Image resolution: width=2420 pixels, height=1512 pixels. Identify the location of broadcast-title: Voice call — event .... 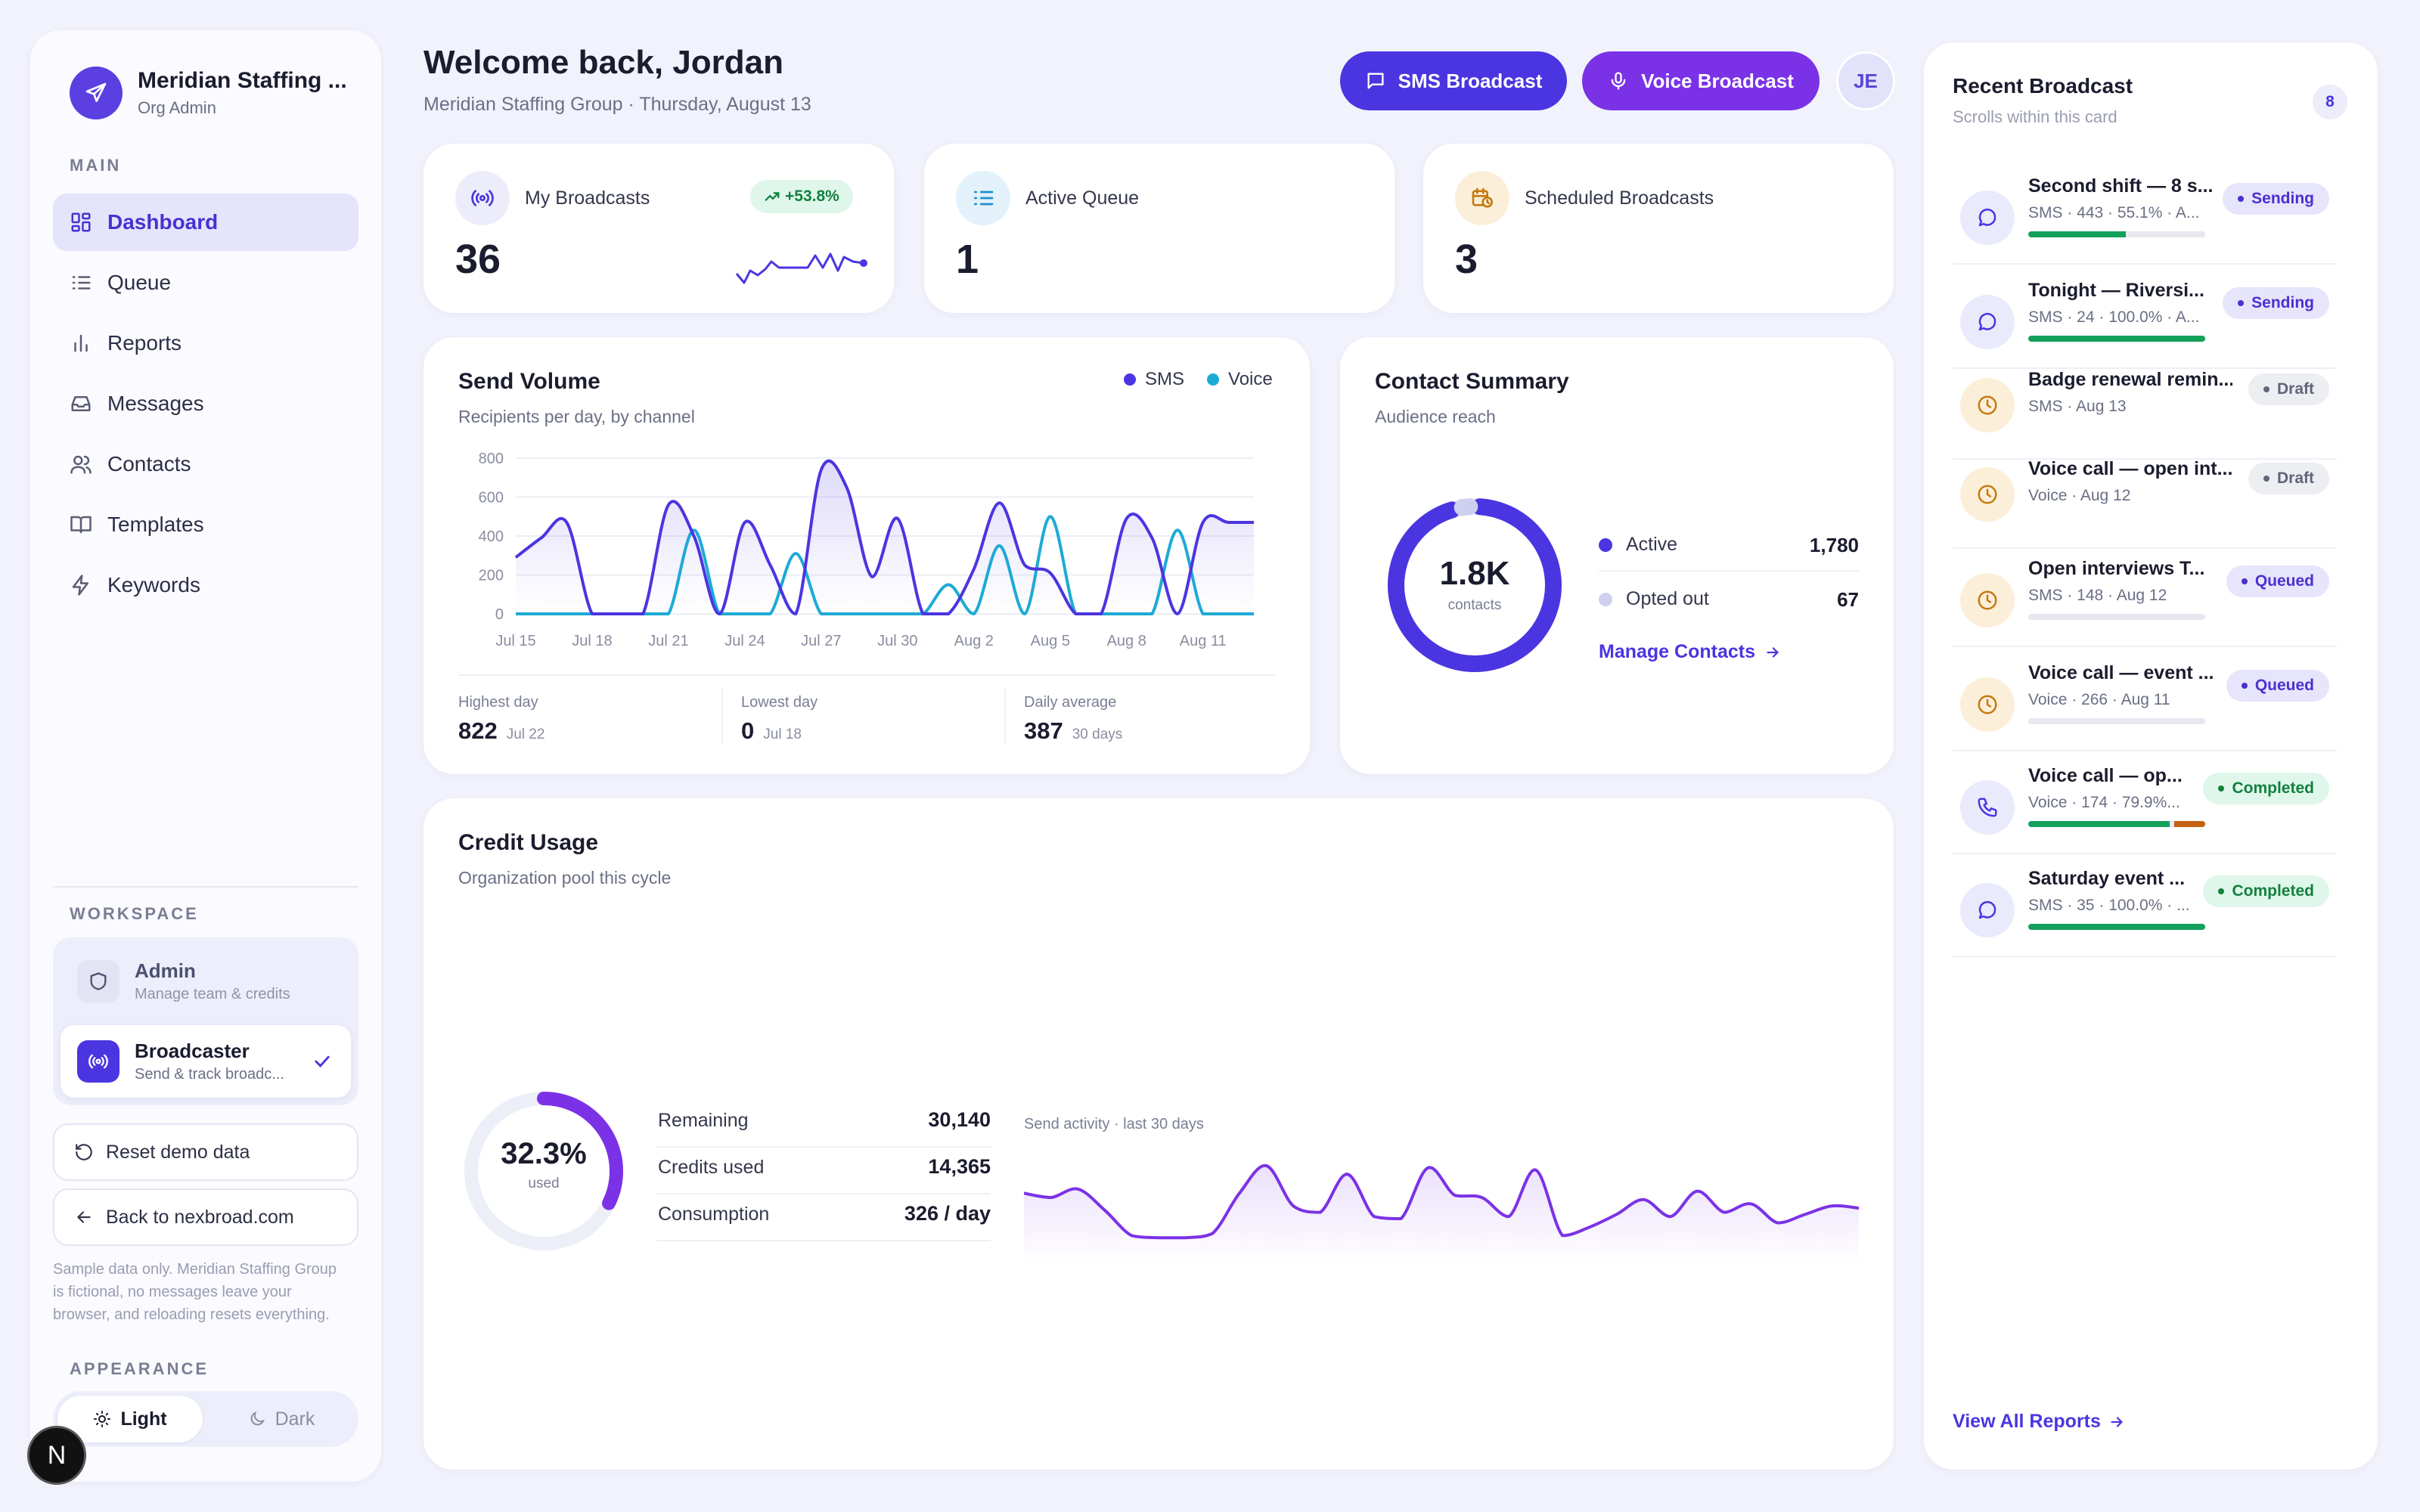
(2121, 672).